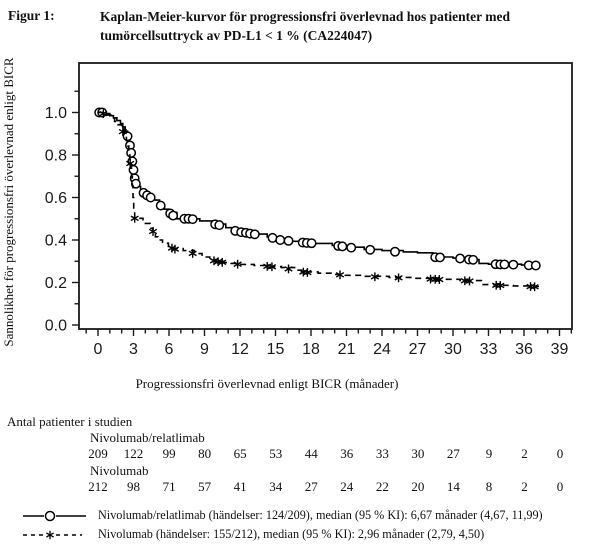 The height and width of the screenshot is (555, 608). I want to click on risk-value: 33, so click(382, 453).